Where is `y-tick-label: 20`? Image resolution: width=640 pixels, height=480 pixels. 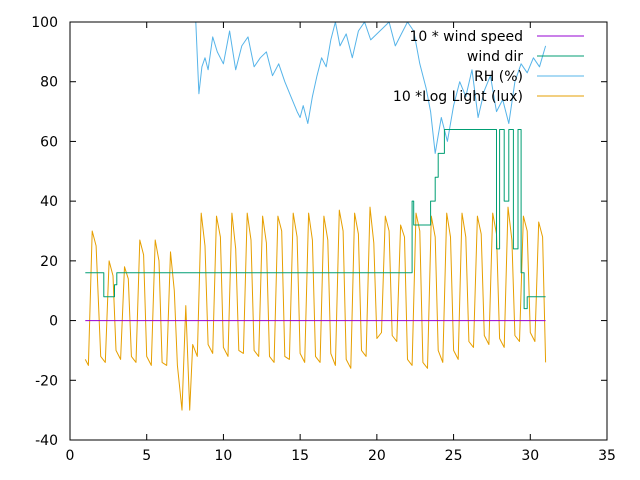 y-tick-label: 20 is located at coordinates (49, 262).